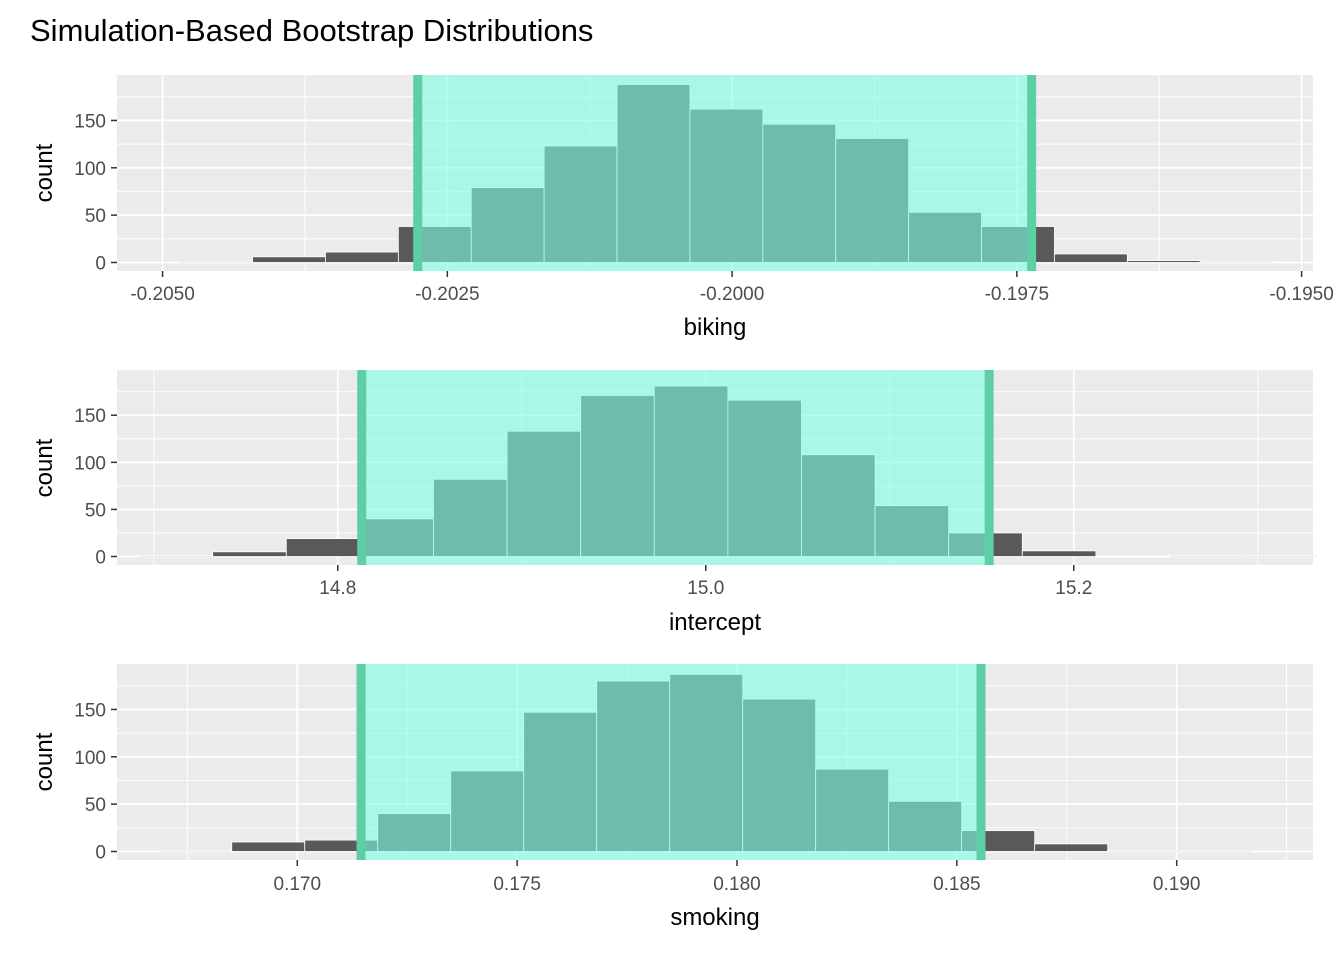  Describe the element at coordinates (1073, 588) in the screenshot. I see `x-tick-label: 15.2` at that location.